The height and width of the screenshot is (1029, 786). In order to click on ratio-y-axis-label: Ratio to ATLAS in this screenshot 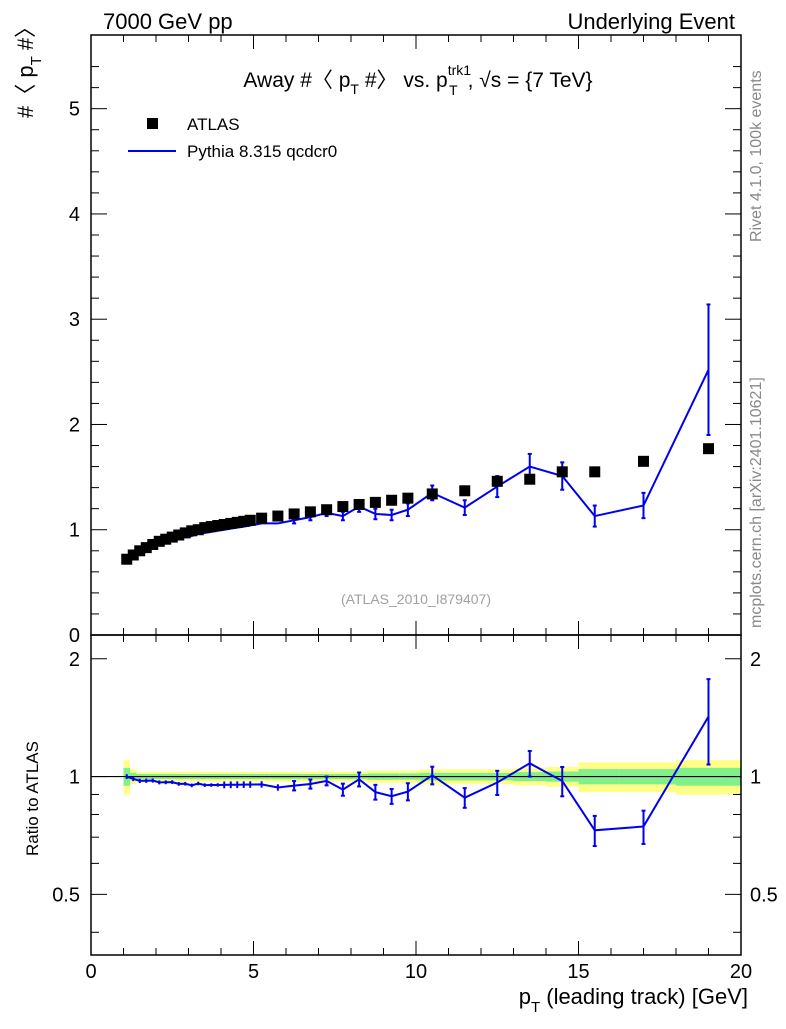, I will do `click(32, 798)`.